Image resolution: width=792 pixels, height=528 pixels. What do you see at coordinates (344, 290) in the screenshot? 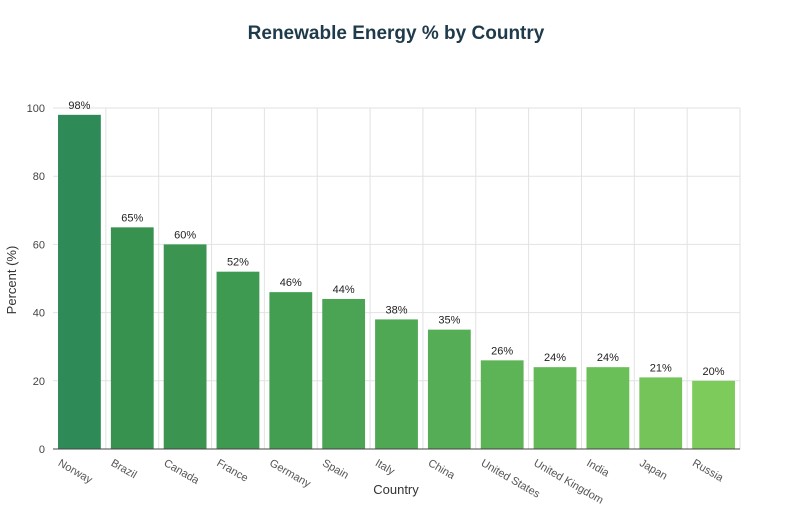
I see `data-label: 44%` at bounding box center [344, 290].